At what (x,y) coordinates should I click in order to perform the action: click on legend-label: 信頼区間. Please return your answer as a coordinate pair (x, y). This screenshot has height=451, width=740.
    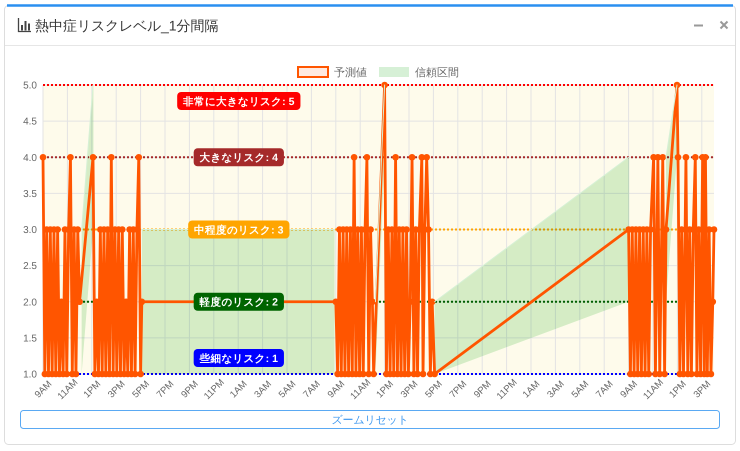
    Looking at the image, I should click on (437, 73).